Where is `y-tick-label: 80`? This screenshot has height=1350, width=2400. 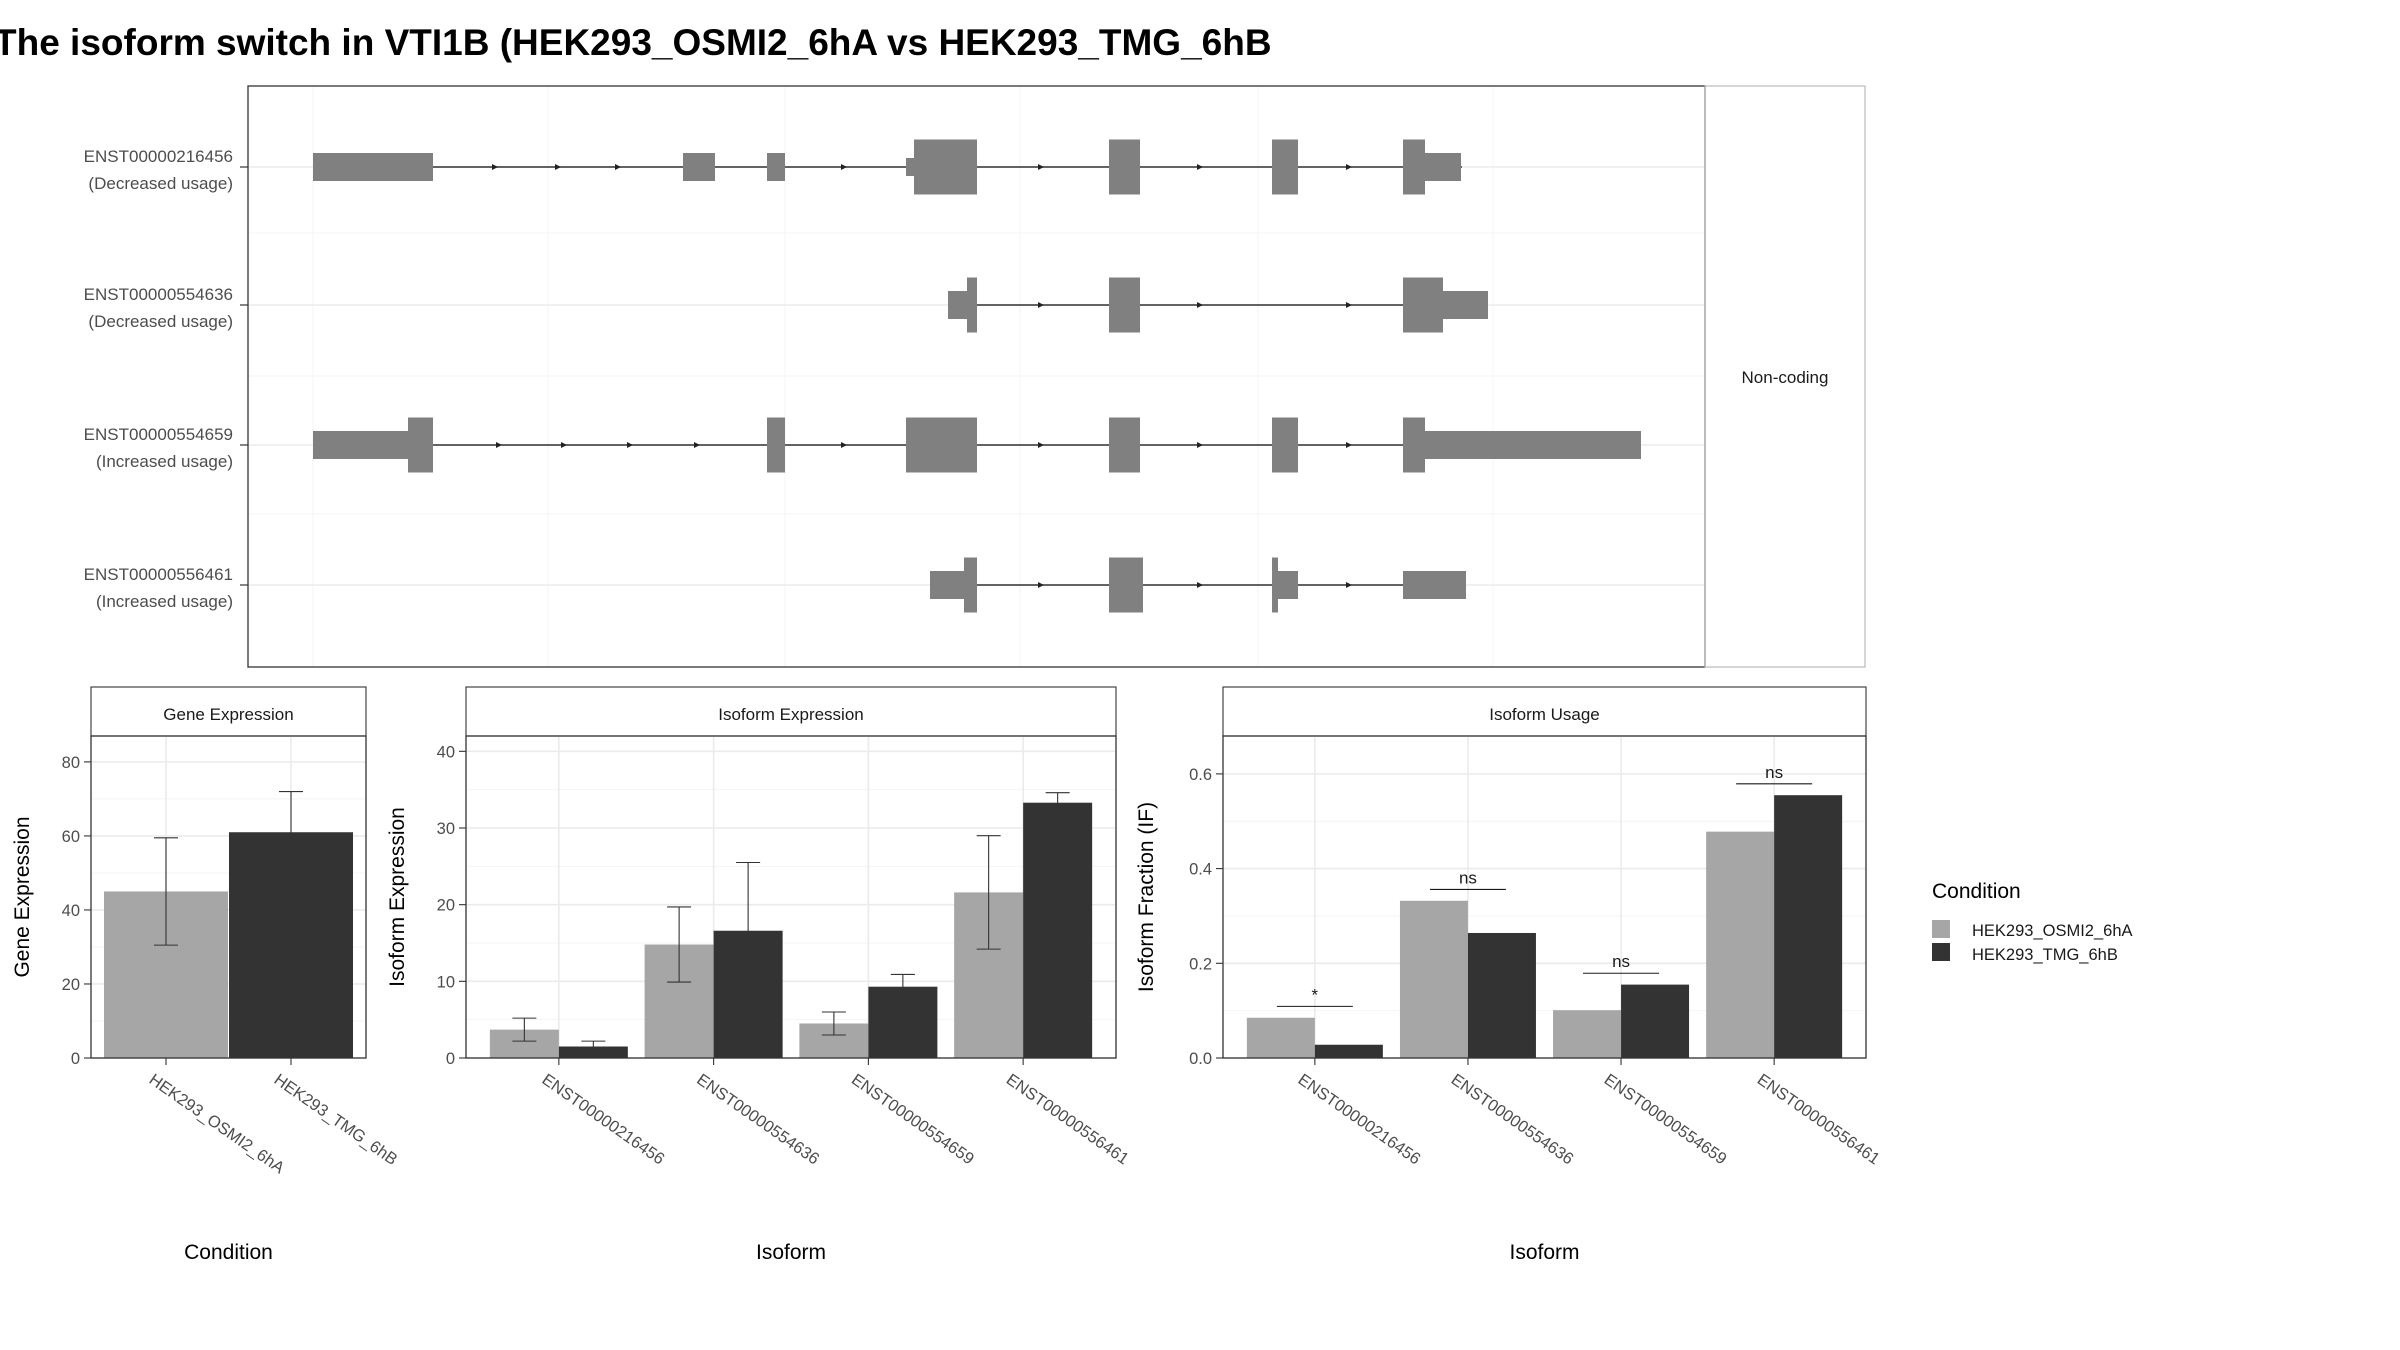 y-tick-label: 80 is located at coordinates (71, 763).